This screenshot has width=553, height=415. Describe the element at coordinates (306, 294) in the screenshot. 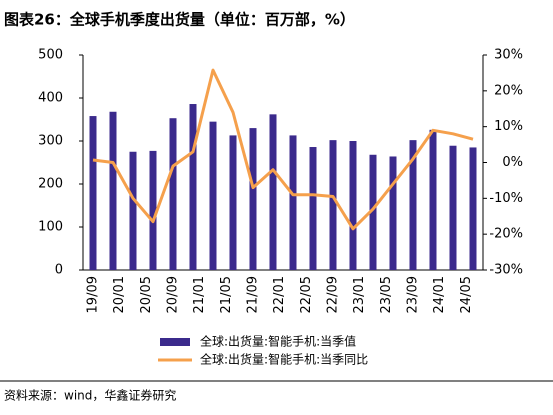

I see `x-tick-label: 22/05` at that location.